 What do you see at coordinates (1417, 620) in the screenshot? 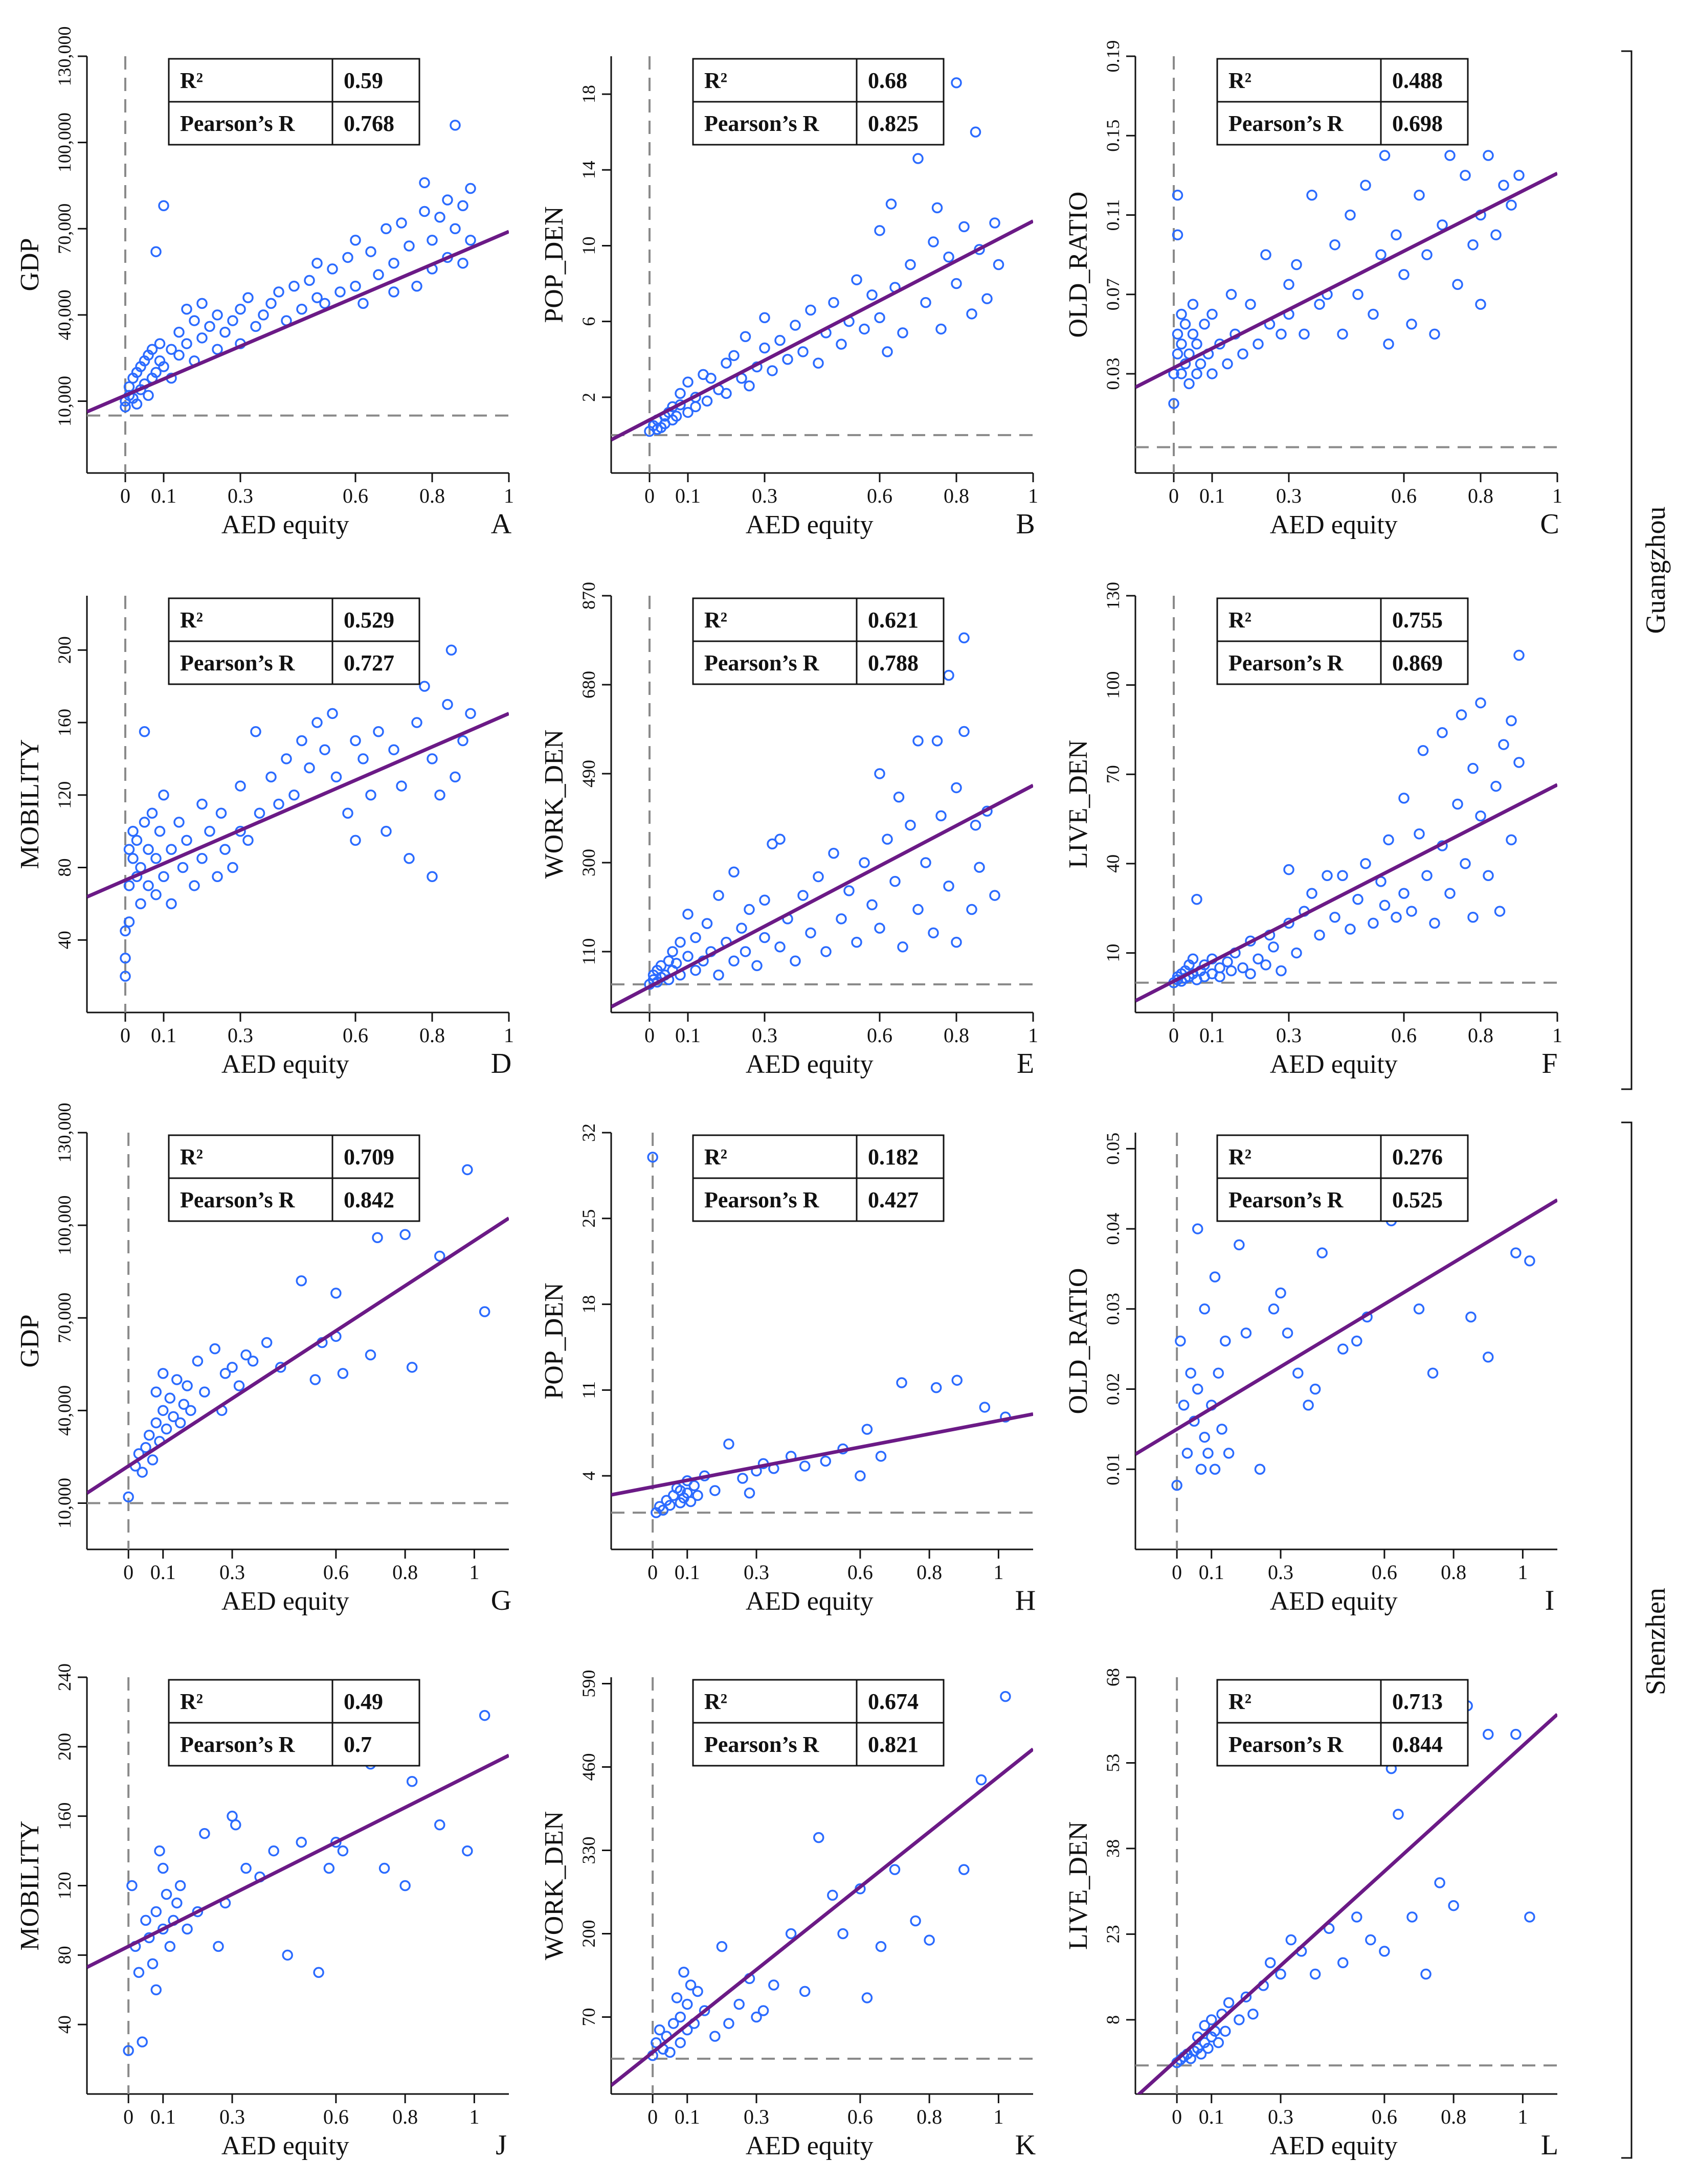
I see `stat-value: 0.755` at bounding box center [1417, 620].